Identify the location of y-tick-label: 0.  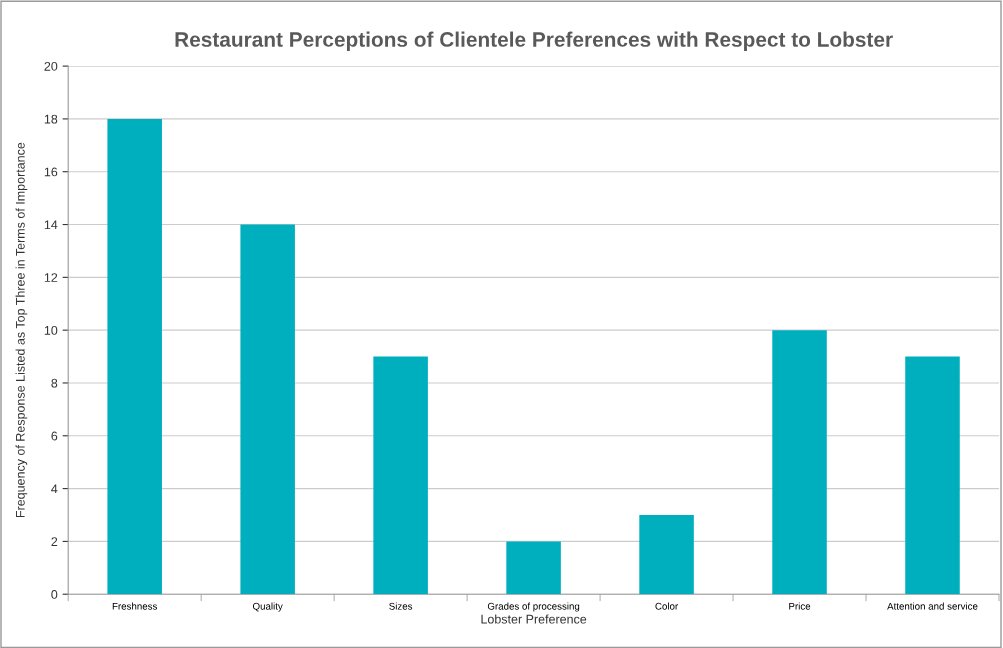
(54, 594).